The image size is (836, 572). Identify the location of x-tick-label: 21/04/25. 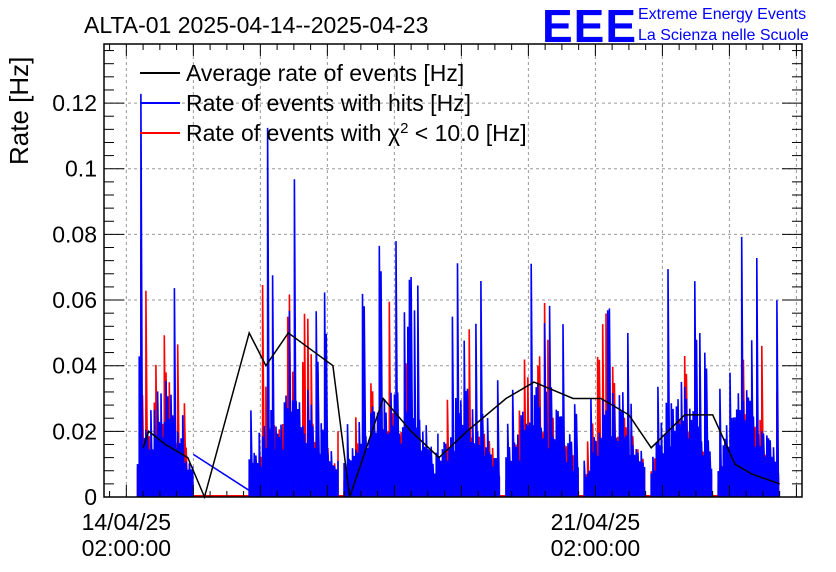
(596, 522).